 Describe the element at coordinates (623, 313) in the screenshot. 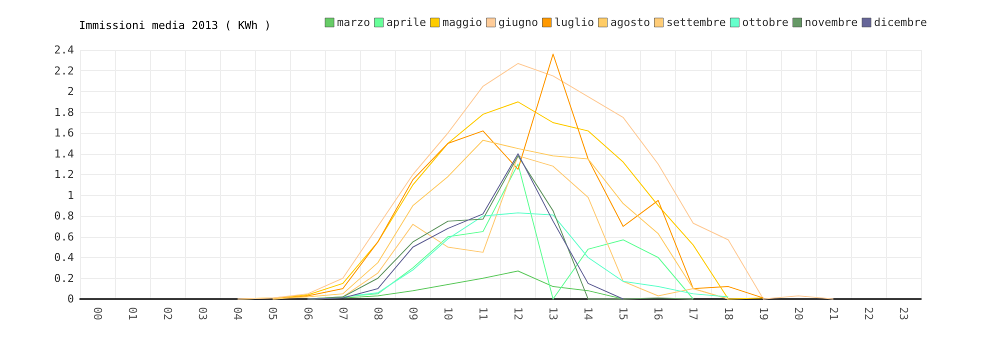

I see `x-tick-label: 15` at that location.